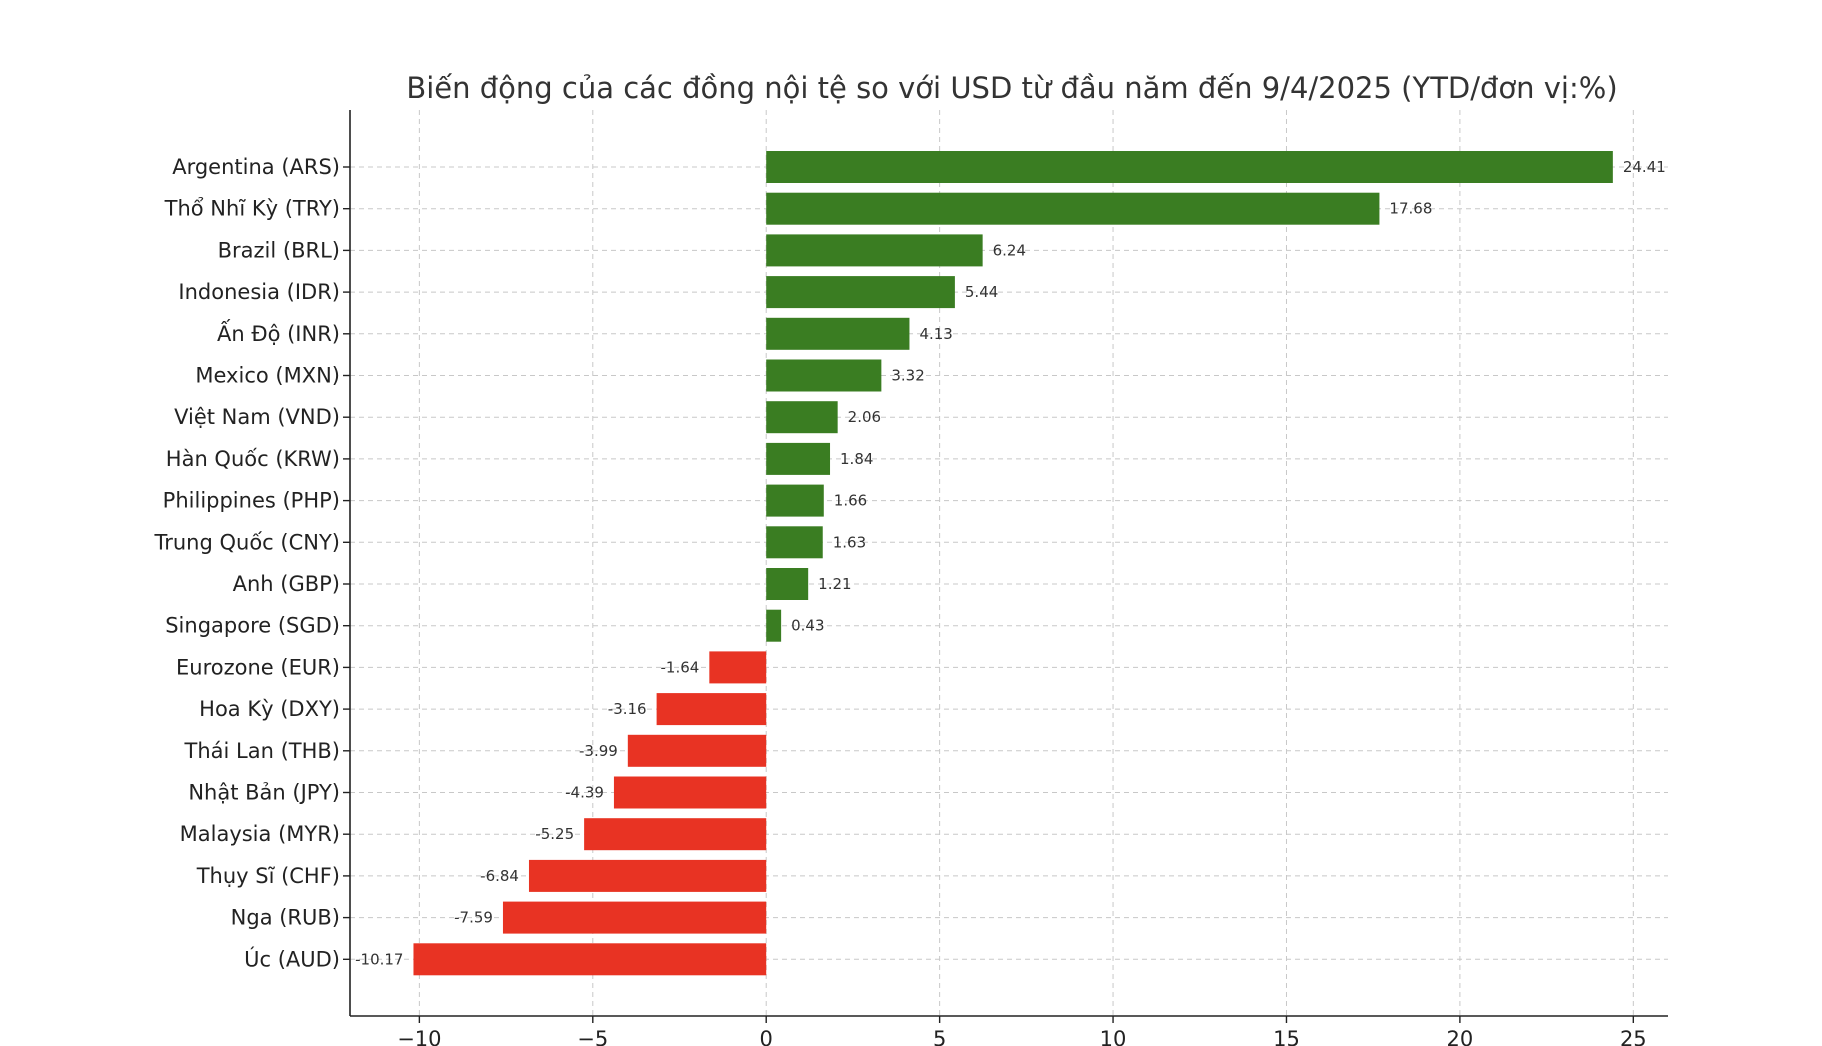  Describe the element at coordinates (856, 459) in the screenshot. I see `data-label: 1.84` at that location.